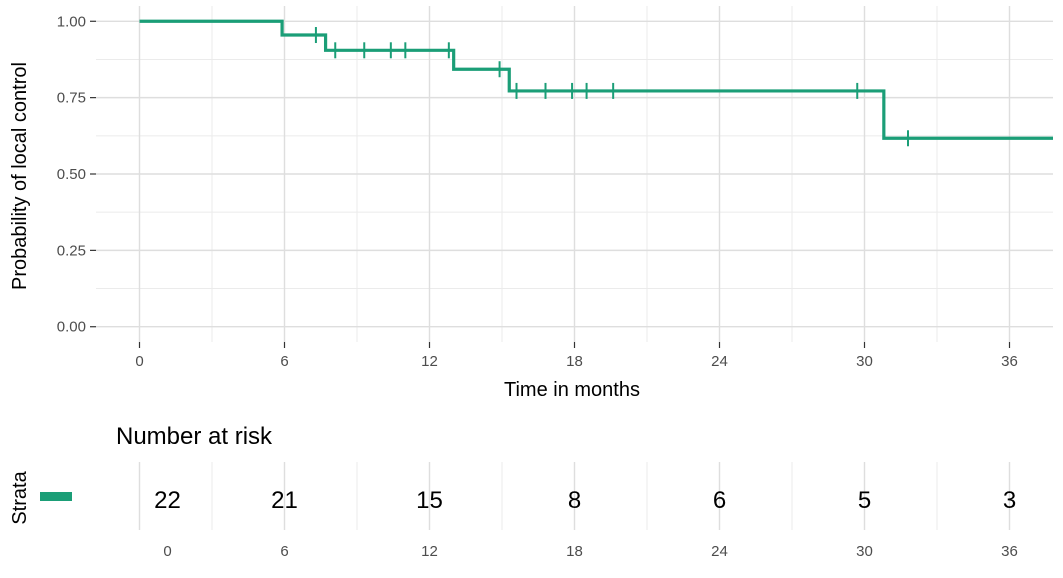  What do you see at coordinates (429, 500) in the screenshot?
I see `risk-count-value: 15` at bounding box center [429, 500].